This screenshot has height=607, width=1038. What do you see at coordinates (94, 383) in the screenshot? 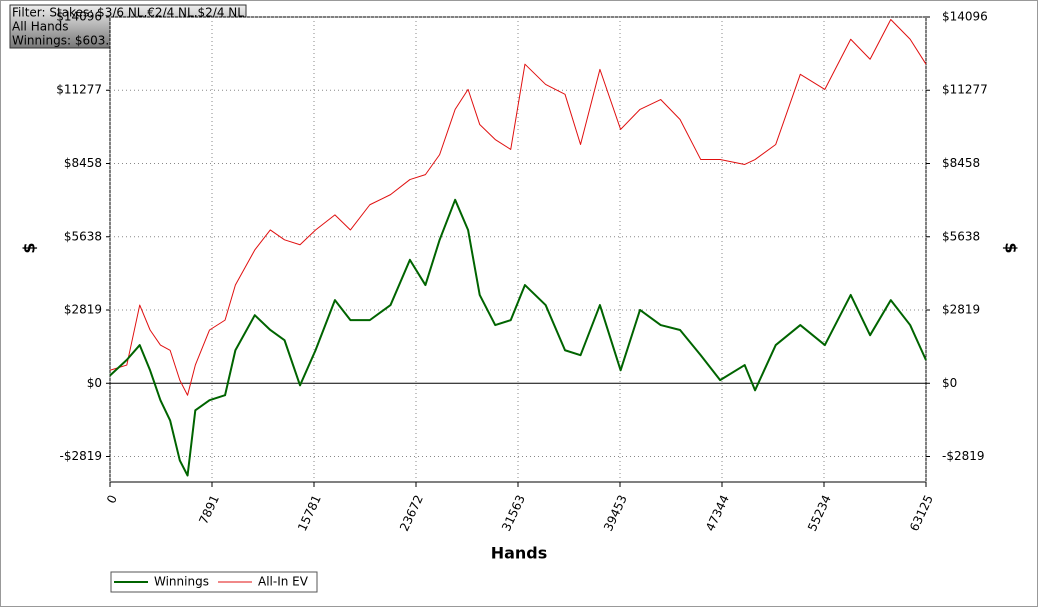
I see `y-tick-label: $0` at bounding box center [94, 383].